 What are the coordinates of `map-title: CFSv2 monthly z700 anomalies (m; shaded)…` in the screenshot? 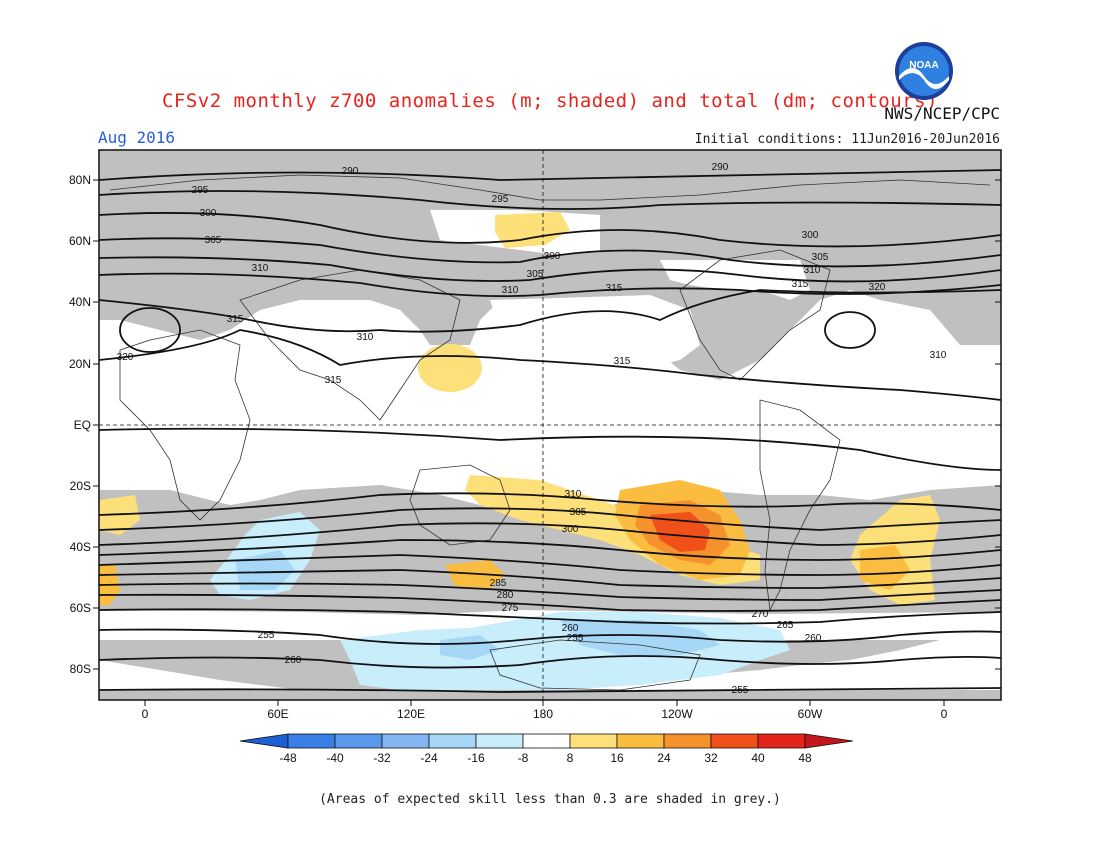 It's located at (550, 101).